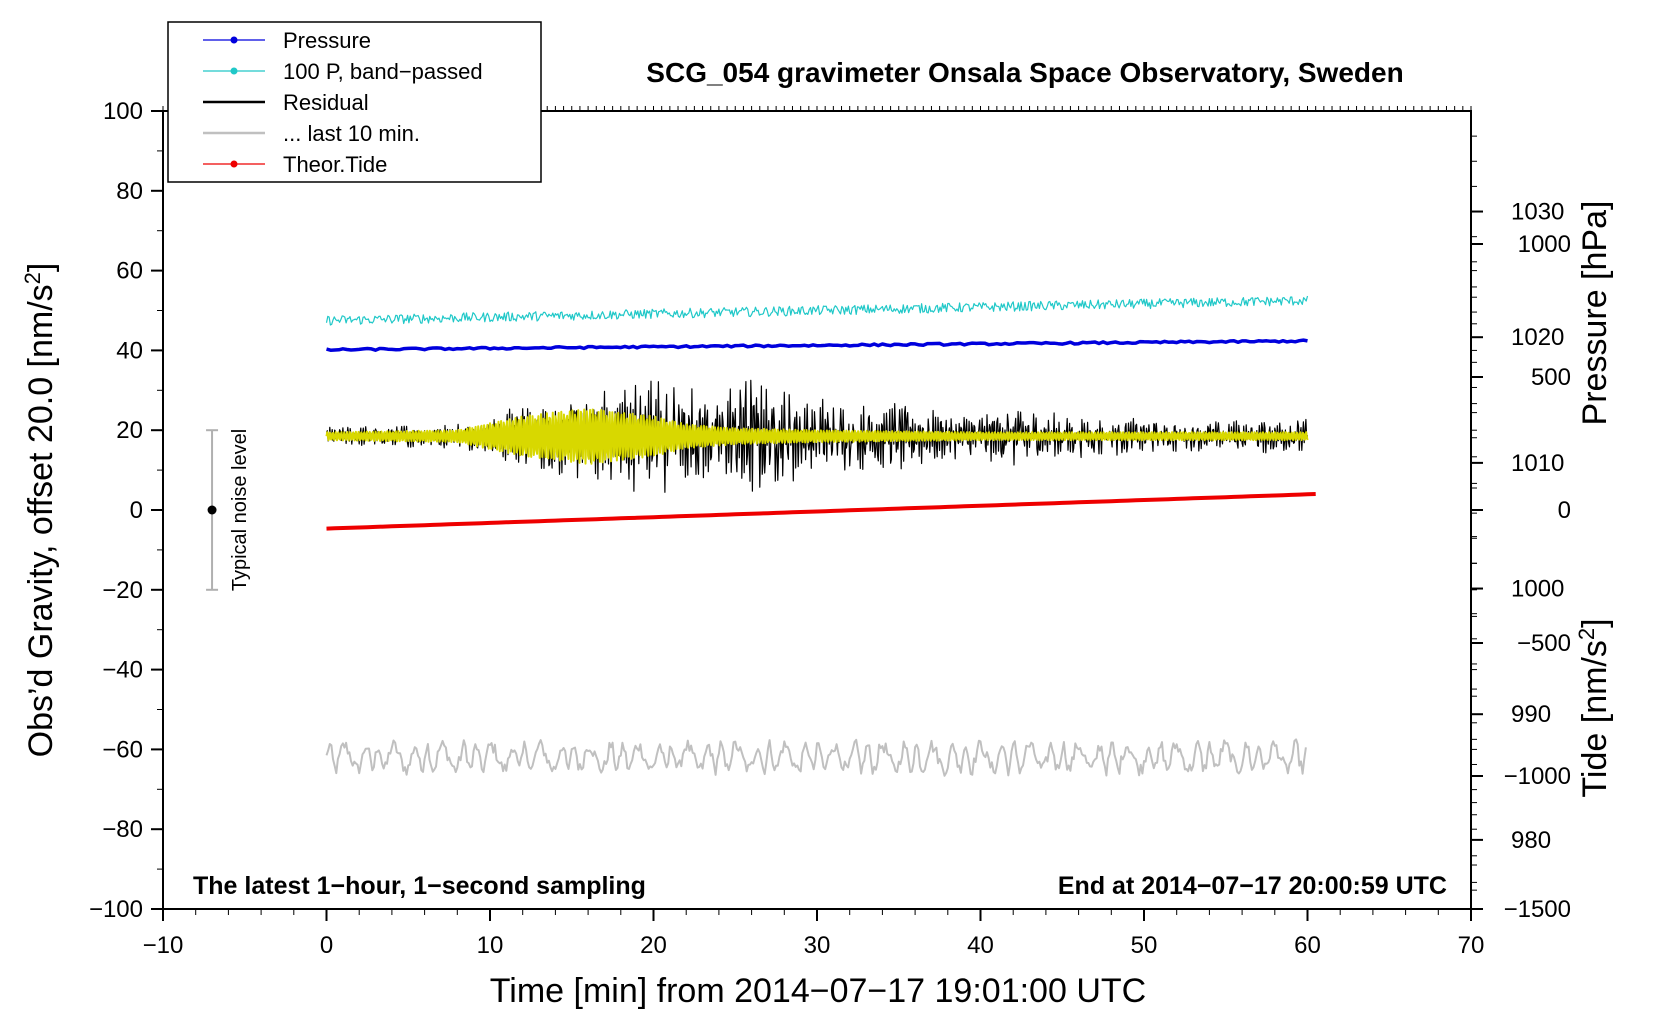 Image resolution: width=1660 pixels, height=1020 pixels. What do you see at coordinates (1537, 589) in the screenshot?
I see `pressure-tick-label: 1000` at bounding box center [1537, 589].